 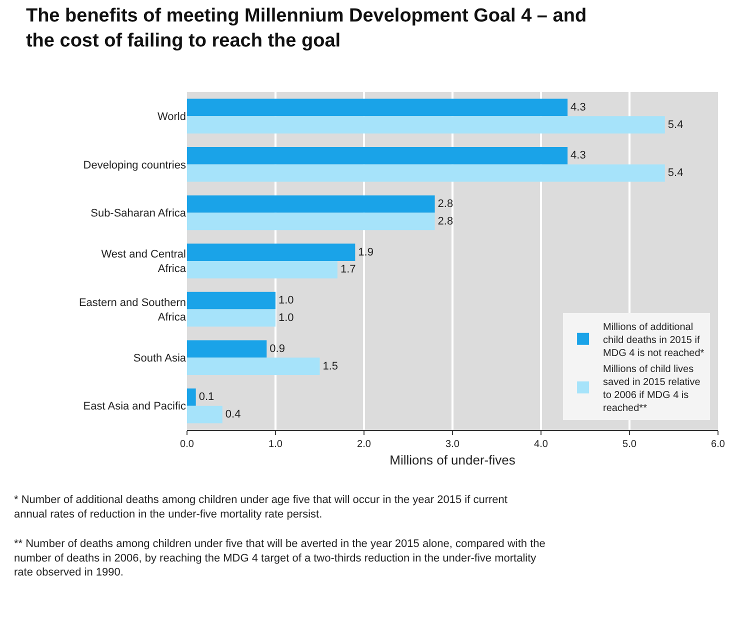 I want to click on x-tick-label: 5.0, so click(x=629, y=444).